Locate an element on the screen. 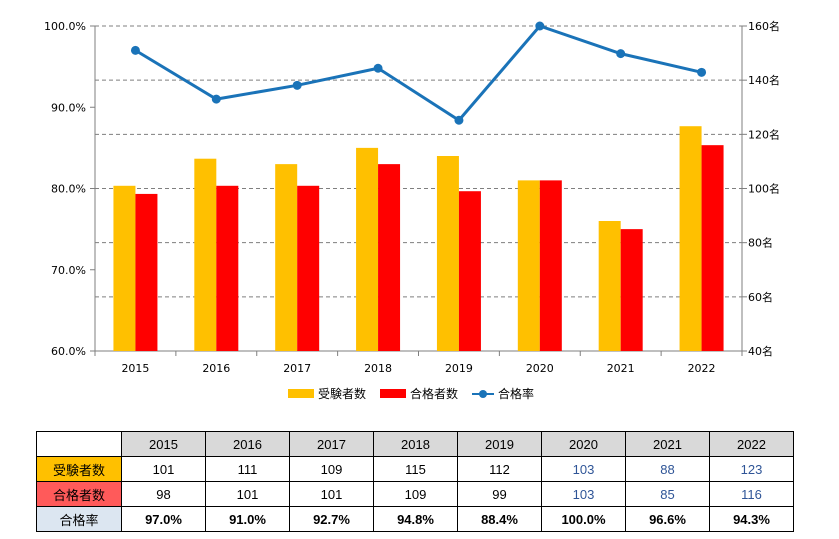 This screenshot has height=539, width=839. legend-label-passers: 合格者数 is located at coordinates (434, 394).